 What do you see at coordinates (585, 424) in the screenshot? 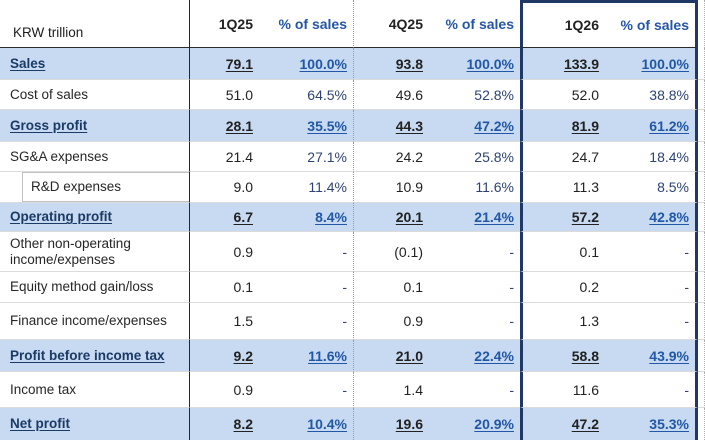
I see `cell-value-text: 47.2` at bounding box center [585, 424].